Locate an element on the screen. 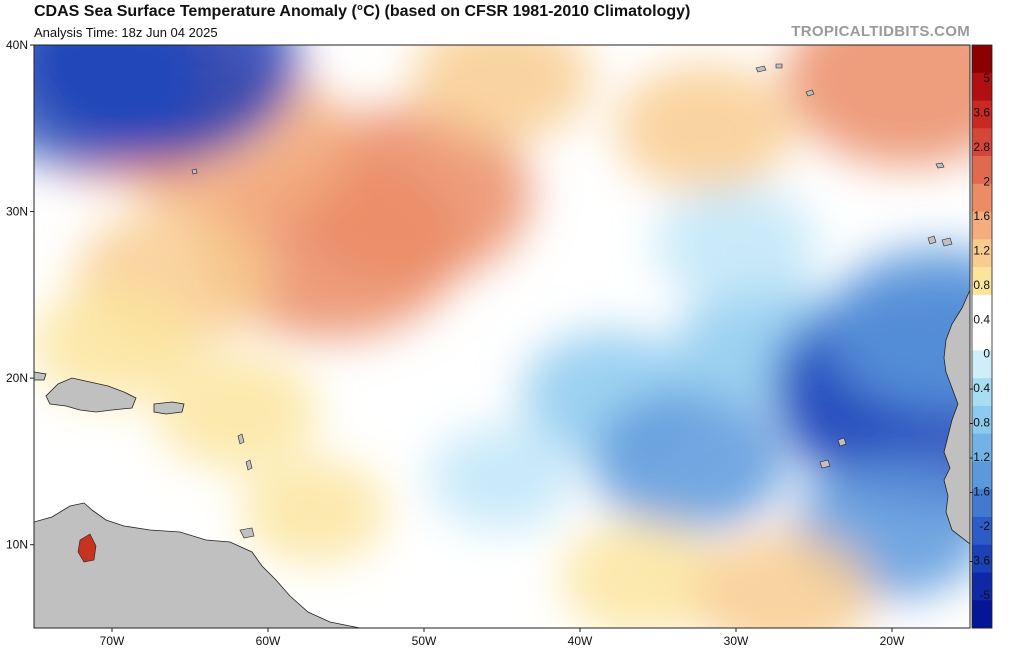 Image resolution: width=1024 pixels, height=648 pixels. analysis-time: Analysis Time: 18z Jun 04 2025 is located at coordinates (126, 32).